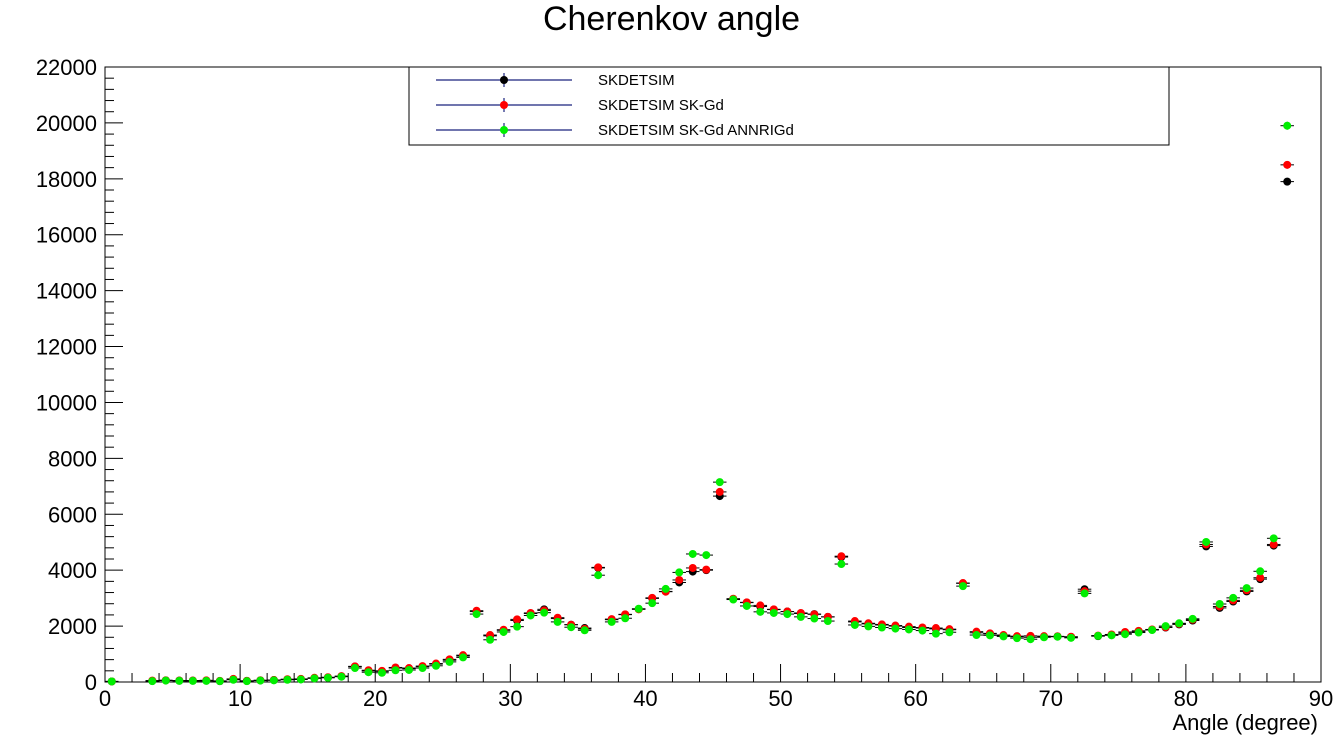 This screenshot has width=1343, height=745. Describe the element at coordinates (375, 698) in the screenshot. I see `x-tick-label: 20` at that location.